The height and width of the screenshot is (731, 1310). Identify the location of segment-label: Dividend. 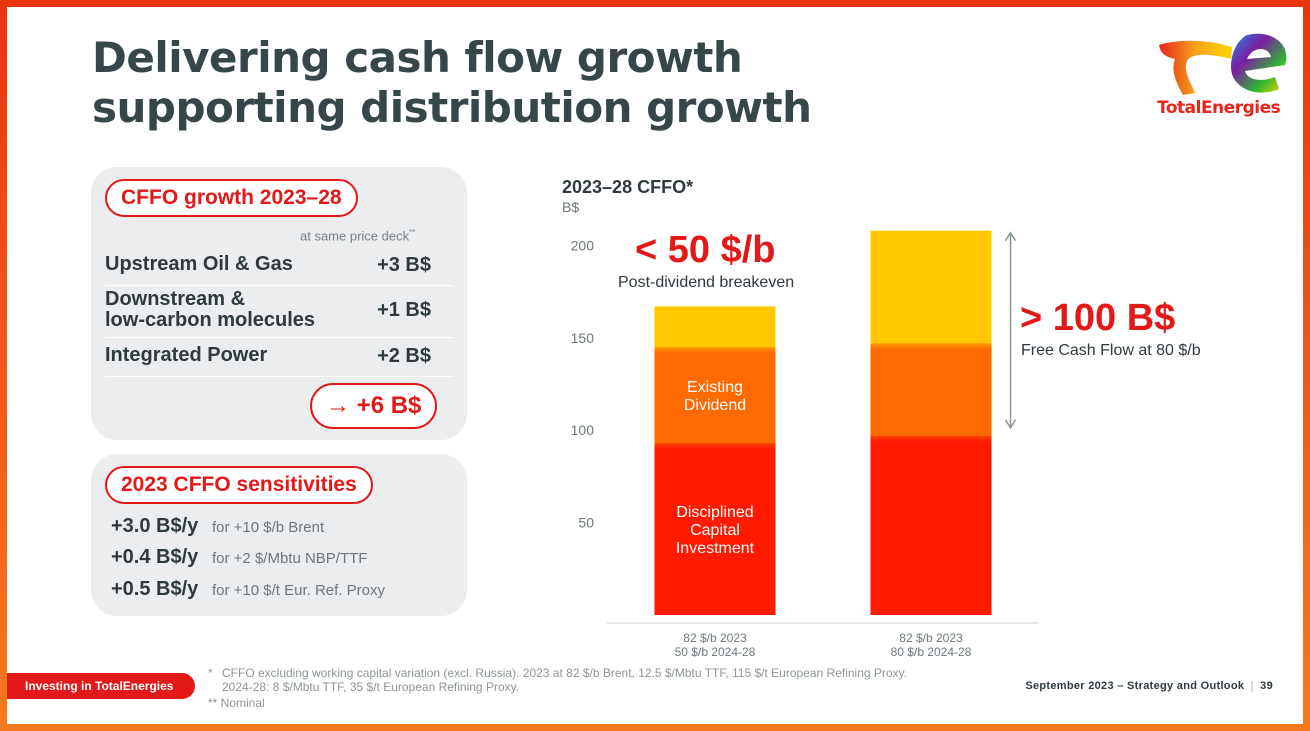
(715, 405).